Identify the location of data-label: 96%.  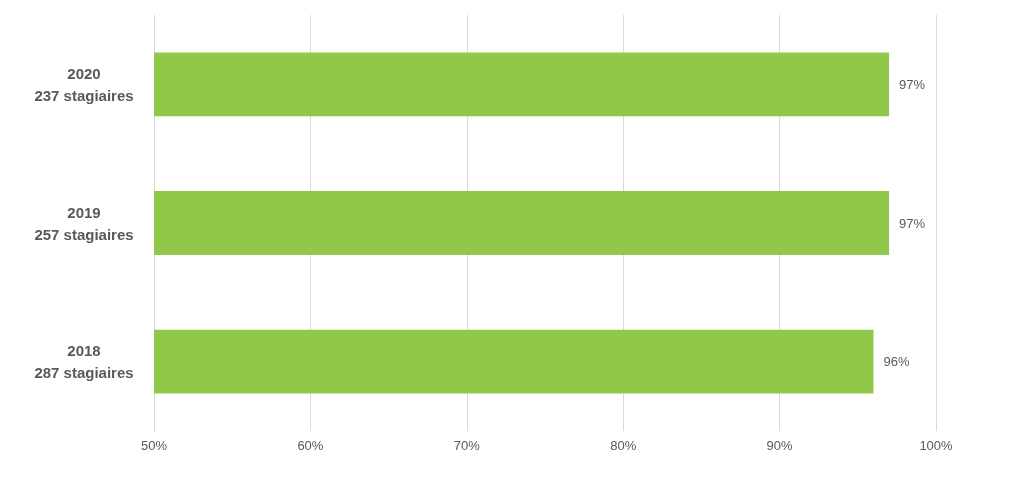
(896, 362).